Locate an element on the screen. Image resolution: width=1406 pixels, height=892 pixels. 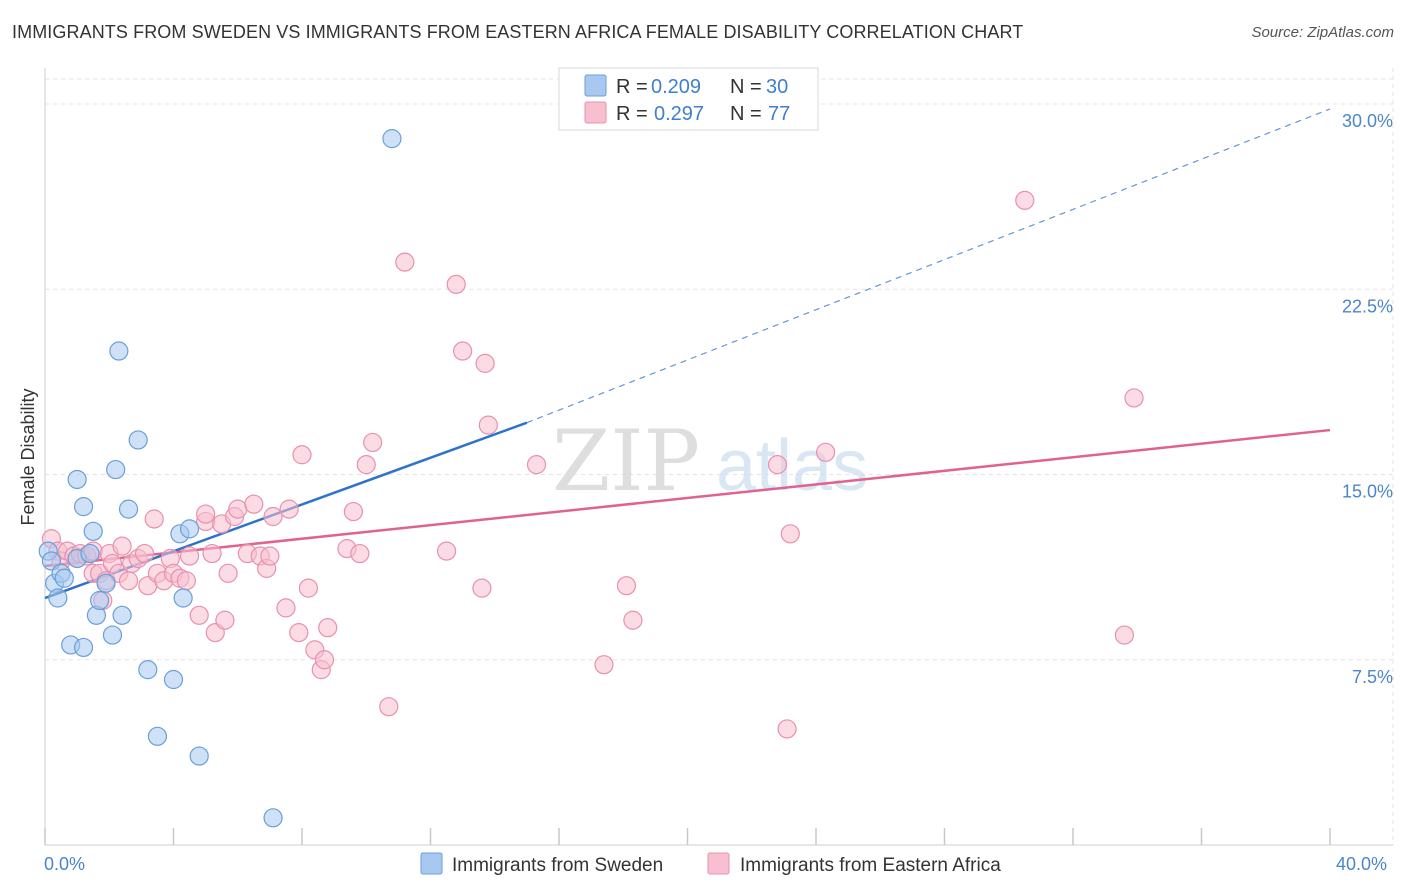
y-tick-label: 15.0% is located at coordinates (1367, 492).